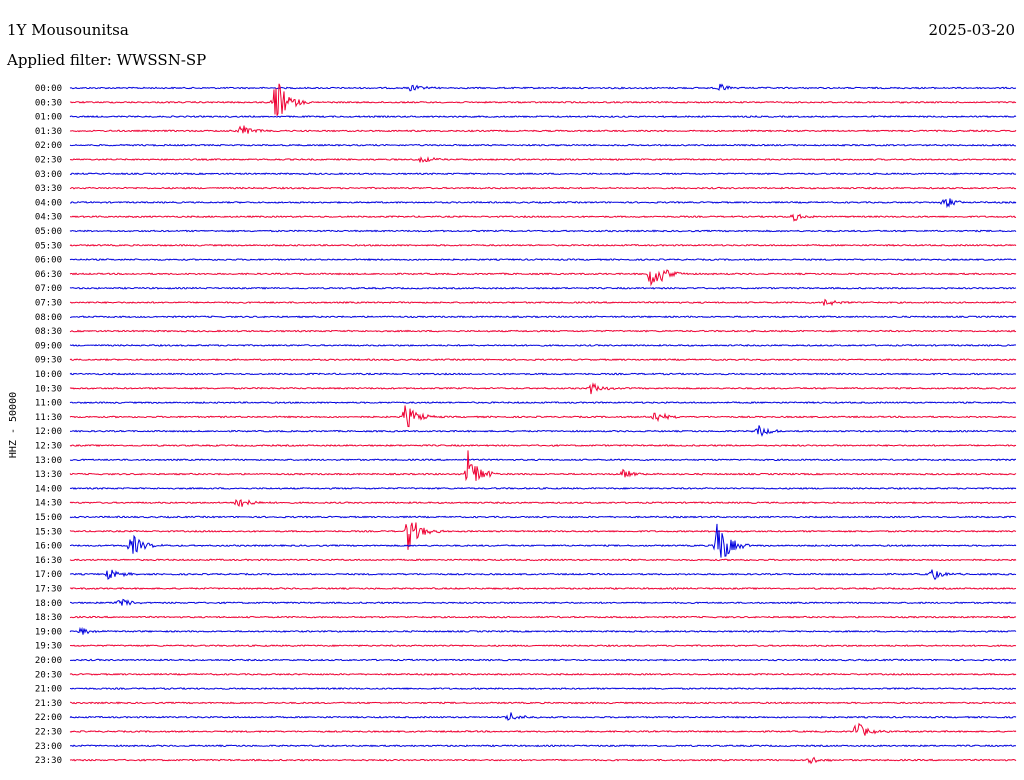 The width and height of the screenshot is (1024, 780). What do you see at coordinates (48, 618) in the screenshot?
I see `row-label: 18:30` at bounding box center [48, 618].